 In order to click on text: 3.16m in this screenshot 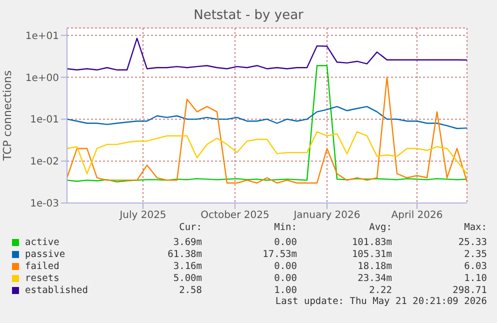, I will do `click(187, 266)`.